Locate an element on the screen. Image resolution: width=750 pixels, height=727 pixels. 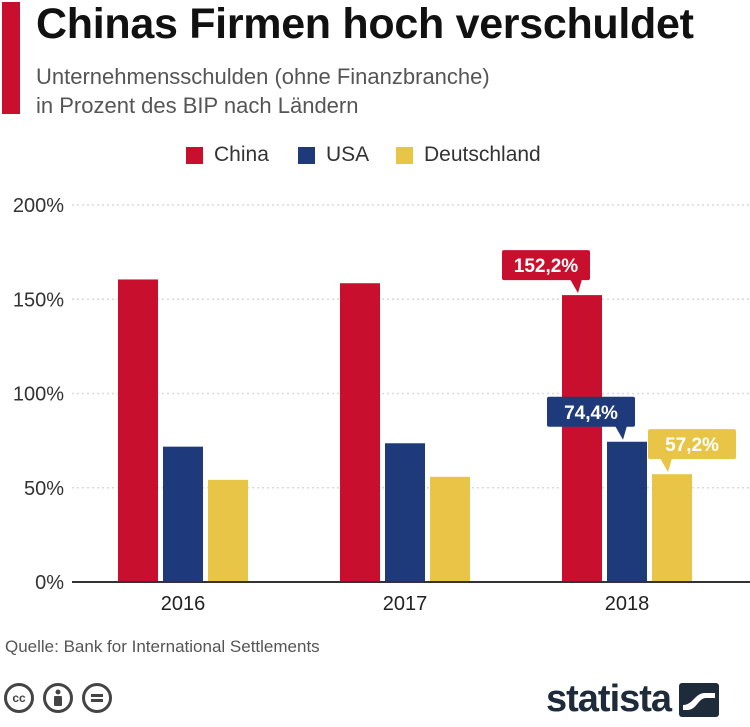
statista-logo-icon is located at coordinates (699, 699).